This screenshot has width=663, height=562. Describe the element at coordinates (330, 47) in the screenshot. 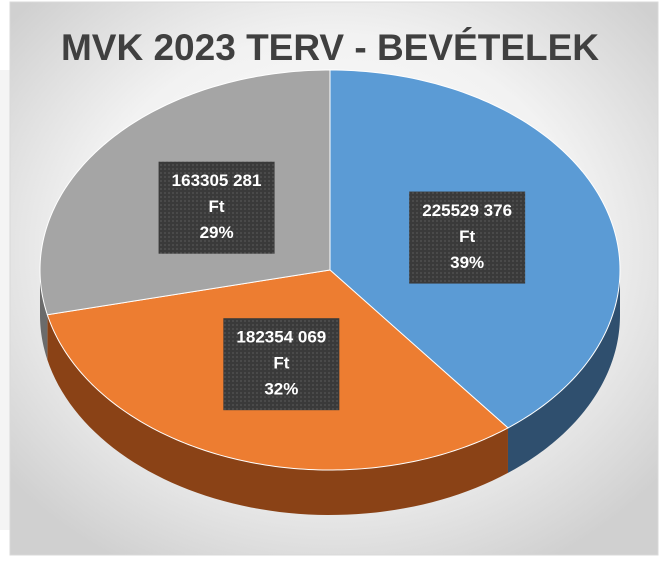

I see `chart-title: MVK 2023 TERV - BEVÉTELEK` at that location.